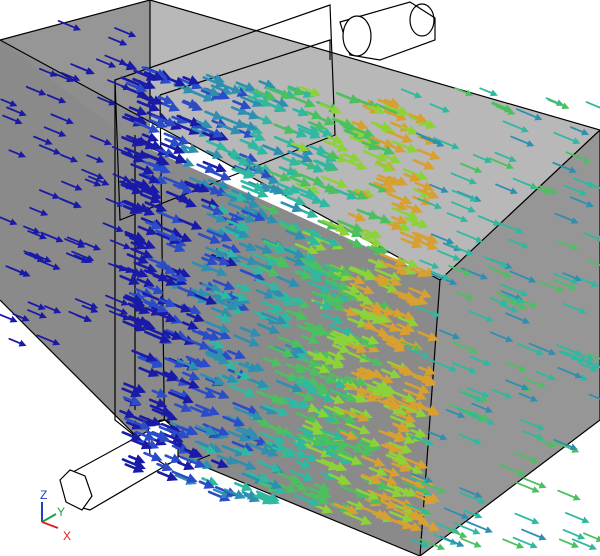 The width and height of the screenshot is (600, 556). Describe the element at coordinates (509, 487) in the screenshot. I see `edge-right-bottom` at that location.